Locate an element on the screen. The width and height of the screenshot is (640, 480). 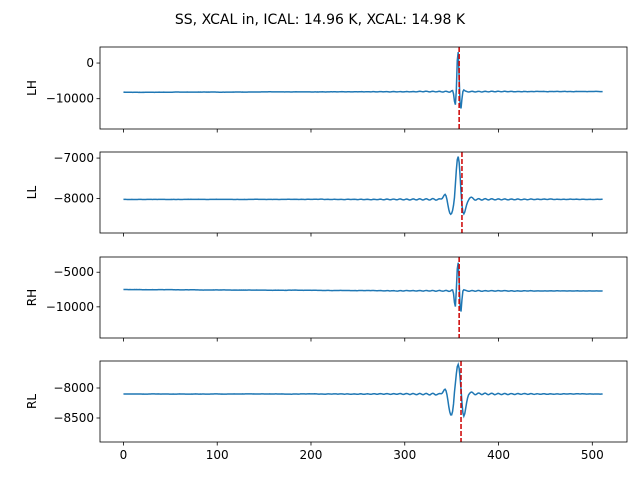
xtick-label: 300 is located at coordinates (404, 455).